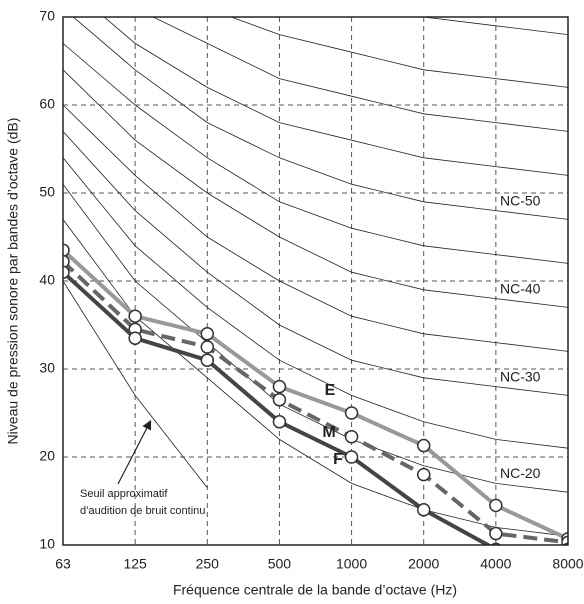 The image size is (584, 604). Describe the element at coordinates (135, 384) in the screenshot. I see `threshold-curve` at that location.